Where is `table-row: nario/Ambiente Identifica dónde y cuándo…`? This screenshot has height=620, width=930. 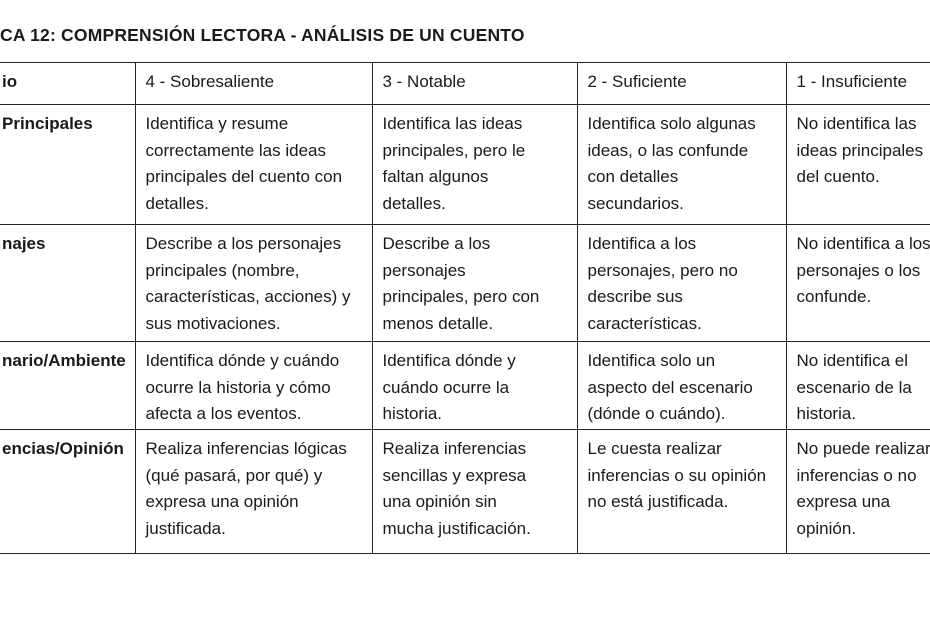
table-row: nario/Ambiente Identifica dónde y cuándo… is located at coordinates (465, 385).